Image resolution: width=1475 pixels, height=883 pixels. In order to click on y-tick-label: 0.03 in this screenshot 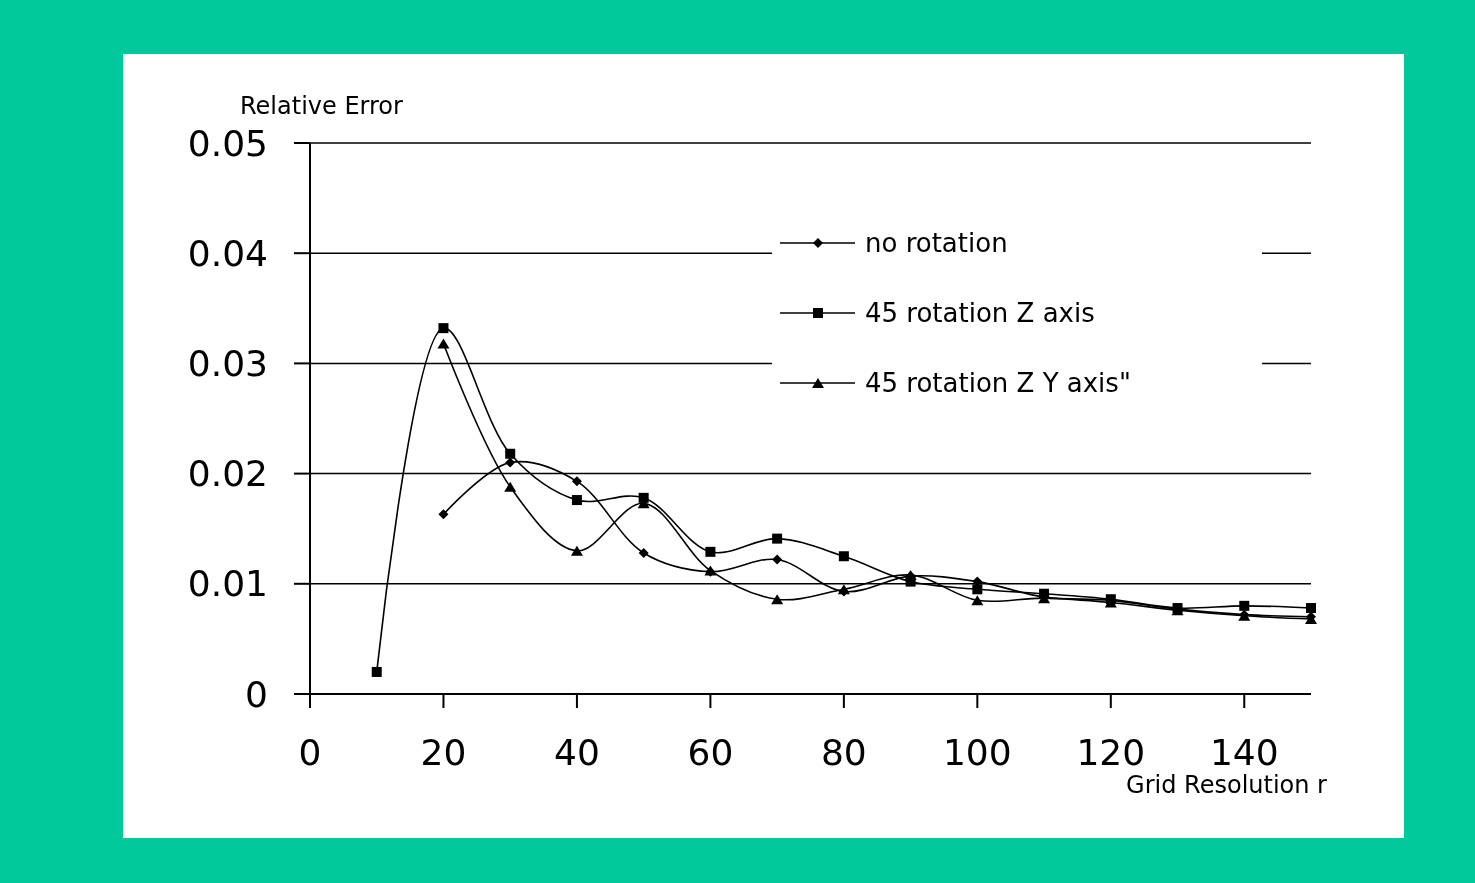, I will do `click(227, 363)`.